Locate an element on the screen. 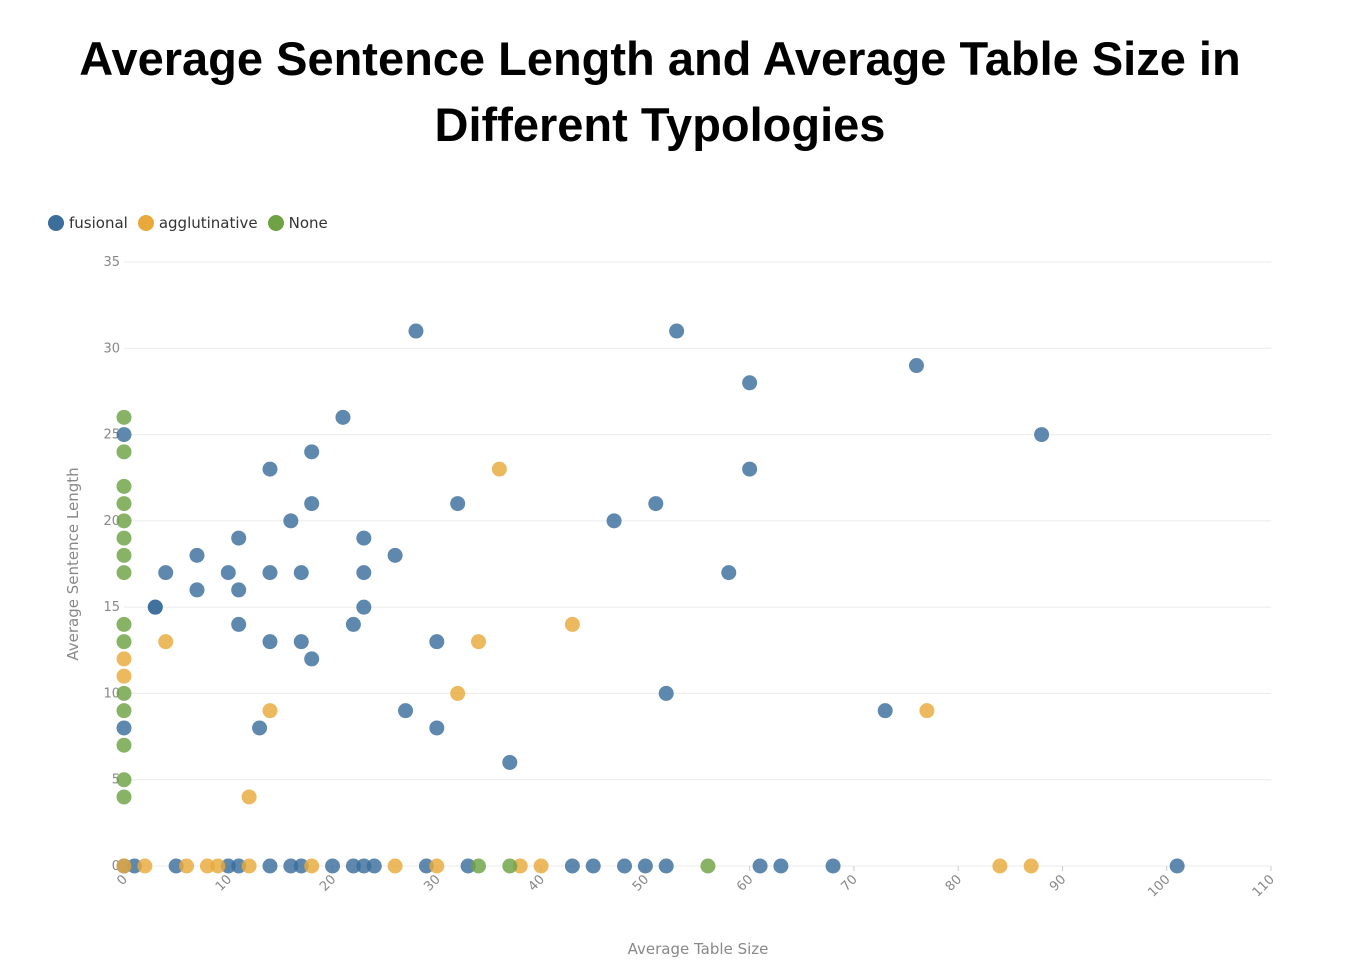 This screenshot has height=974, width=1362. legend-item-fusional: fusional is located at coordinates (88, 223).